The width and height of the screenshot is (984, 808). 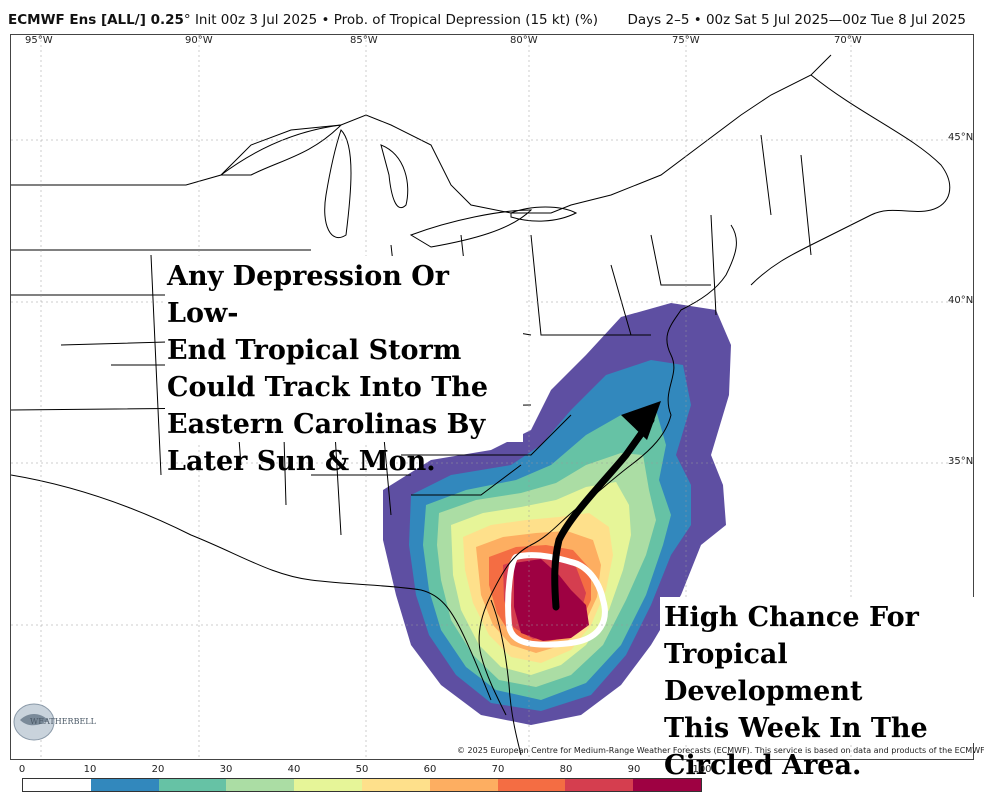 What do you see at coordinates (566, 769) in the screenshot?
I see `colorbar-tick-label: 80` at bounding box center [566, 769].